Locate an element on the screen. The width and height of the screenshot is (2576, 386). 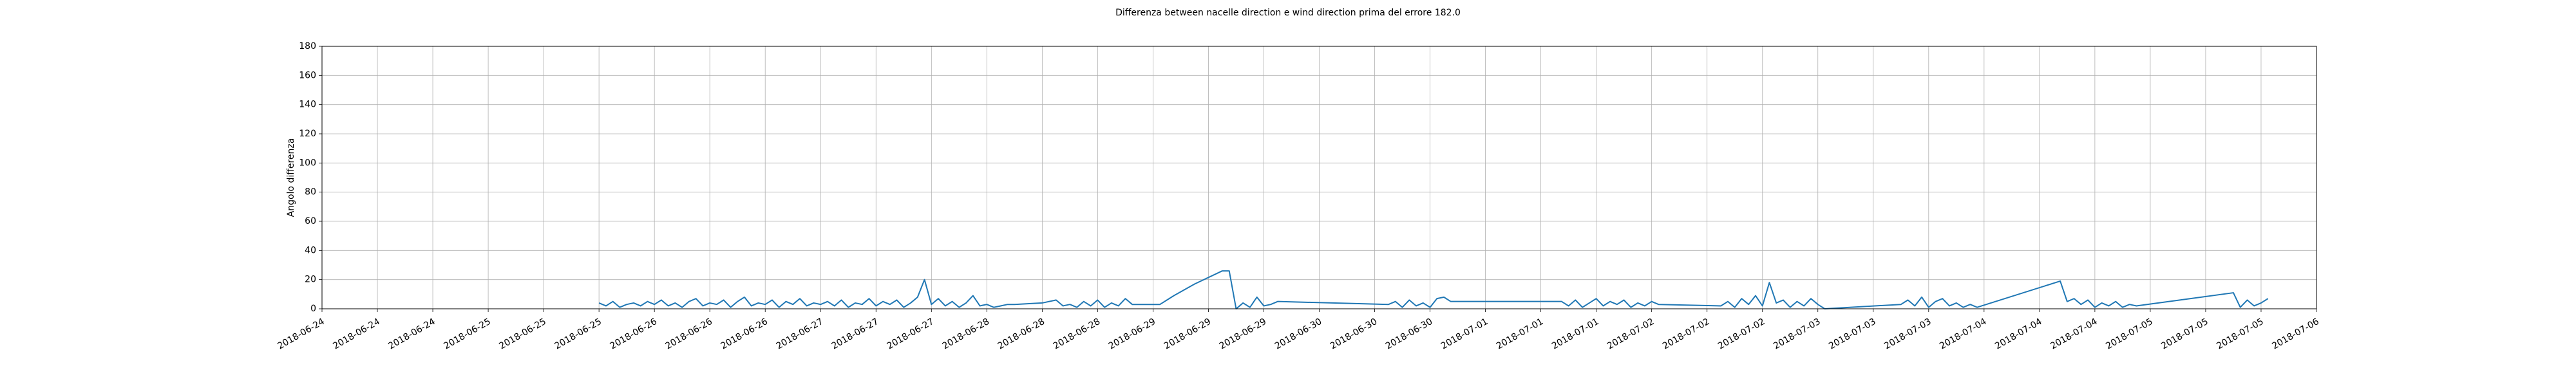
y-tick-label: 180 is located at coordinates (307, 46).